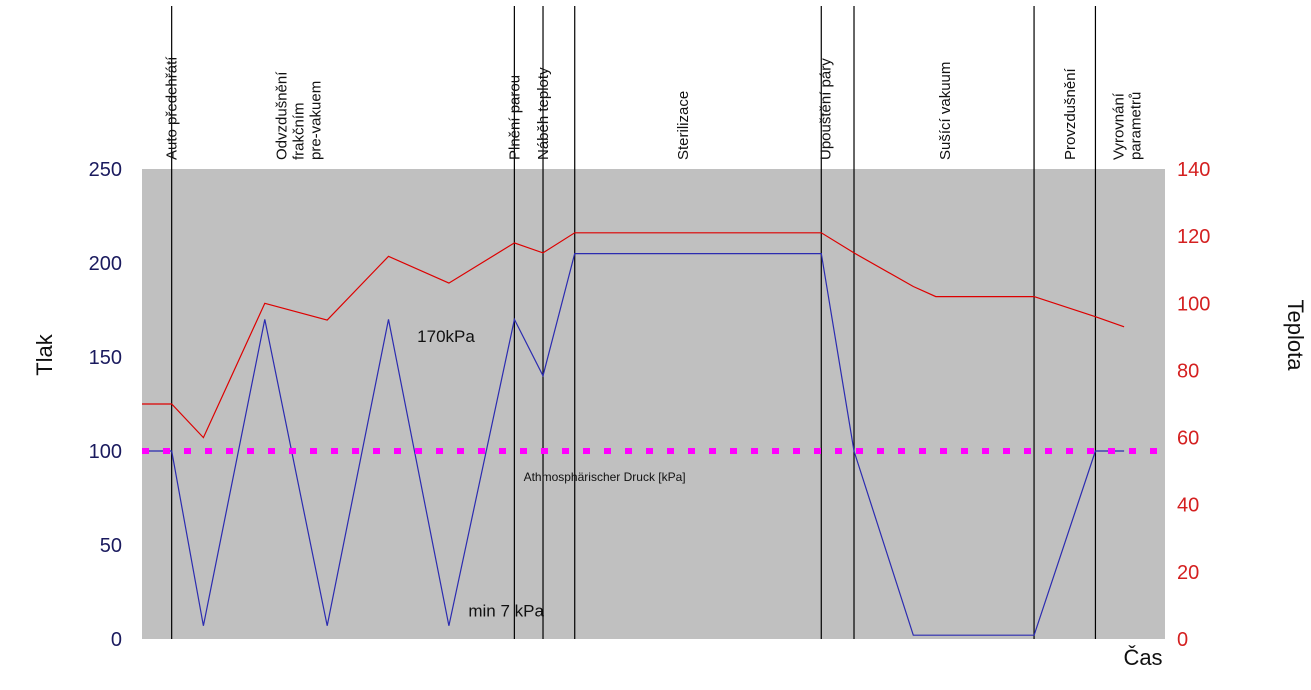 The image size is (1311, 690). I want to click on x-axis-title: Čas, so click(1142, 657).